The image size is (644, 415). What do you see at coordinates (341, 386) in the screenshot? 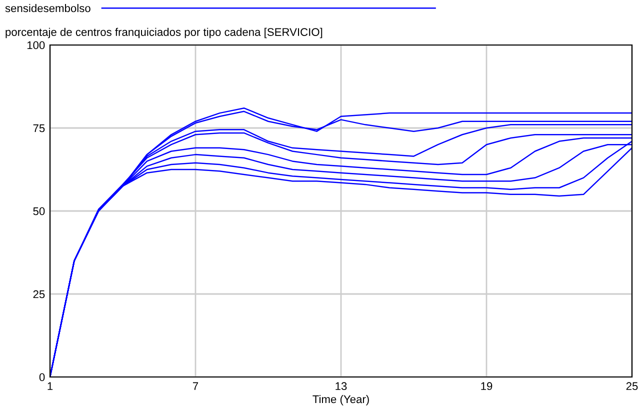
I see `x-tick-label: 13` at bounding box center [341, 386].